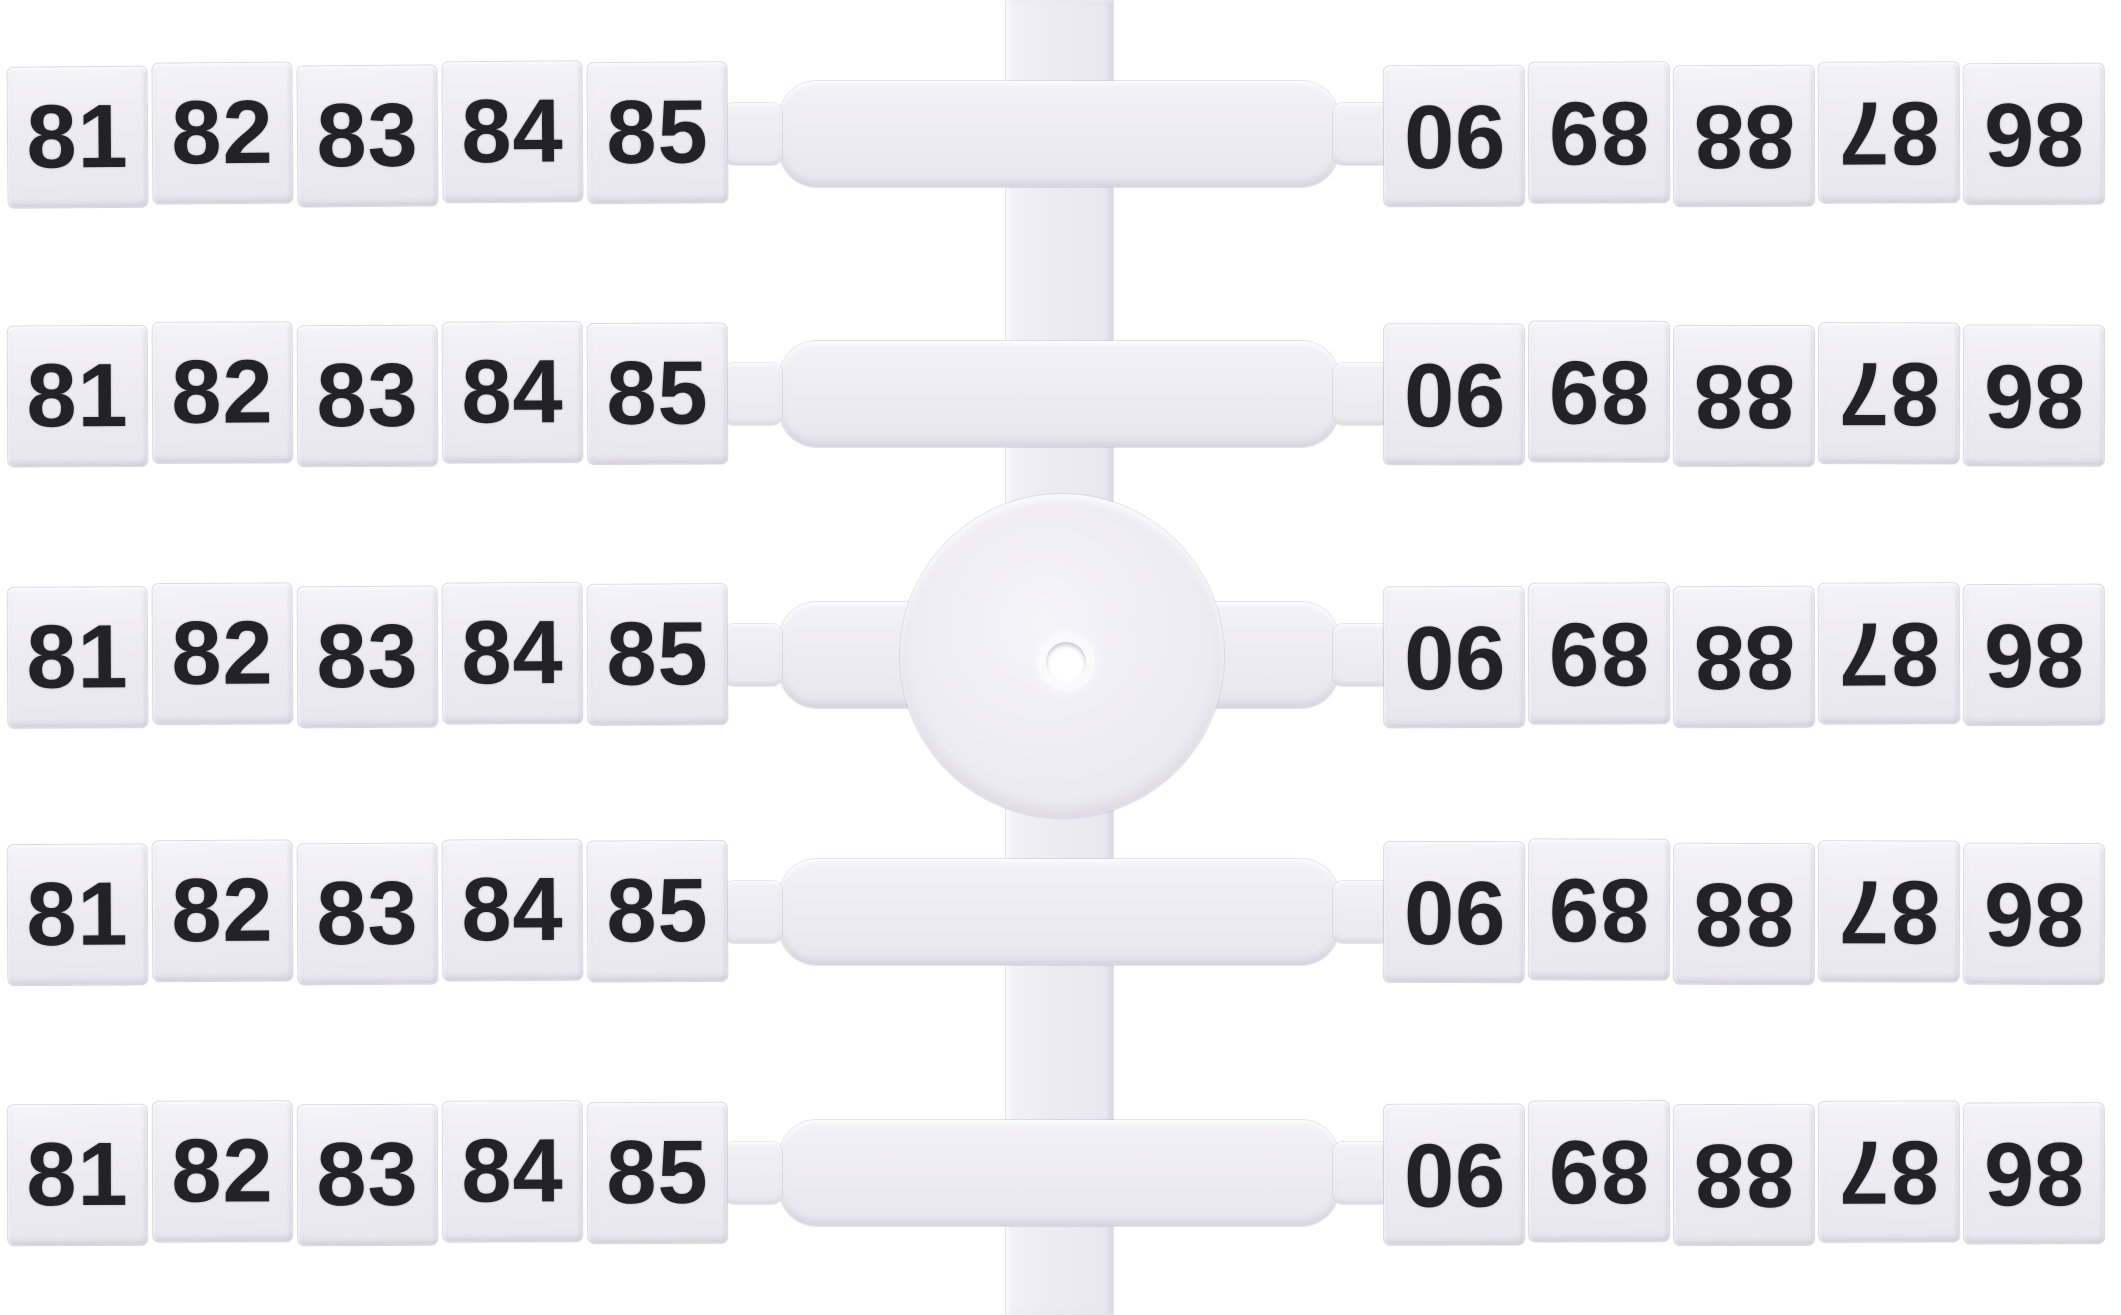 The height and width of the screenshot is (1315, 2121). Describe the element at coordinates (1060, 134) in the screenshot. I see `marker-row-1: 81 82 83 84 85 90 89 88 87 86` at that location.